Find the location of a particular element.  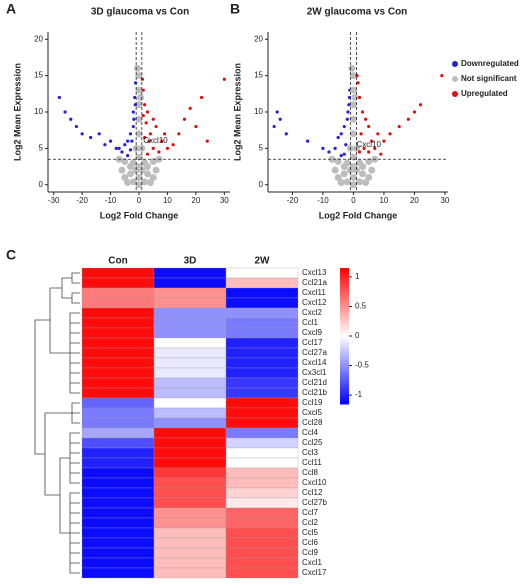

row-label: Cxcl17 is located at coordinates (314, 572).